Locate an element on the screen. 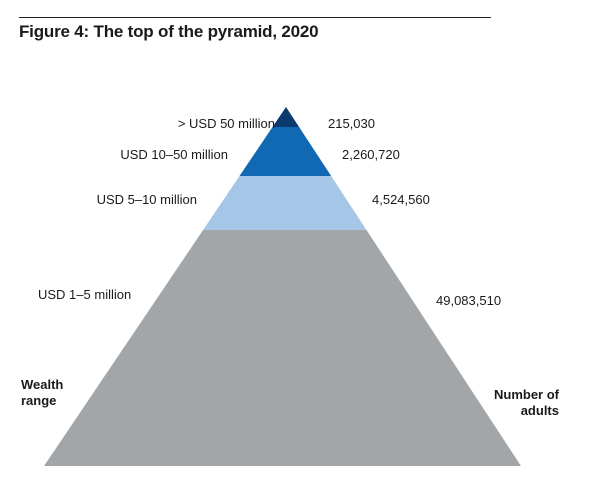 This screenshot has height=488, width=600. number-of-adults-label: Number of adults is located at coordinates (526, 403).